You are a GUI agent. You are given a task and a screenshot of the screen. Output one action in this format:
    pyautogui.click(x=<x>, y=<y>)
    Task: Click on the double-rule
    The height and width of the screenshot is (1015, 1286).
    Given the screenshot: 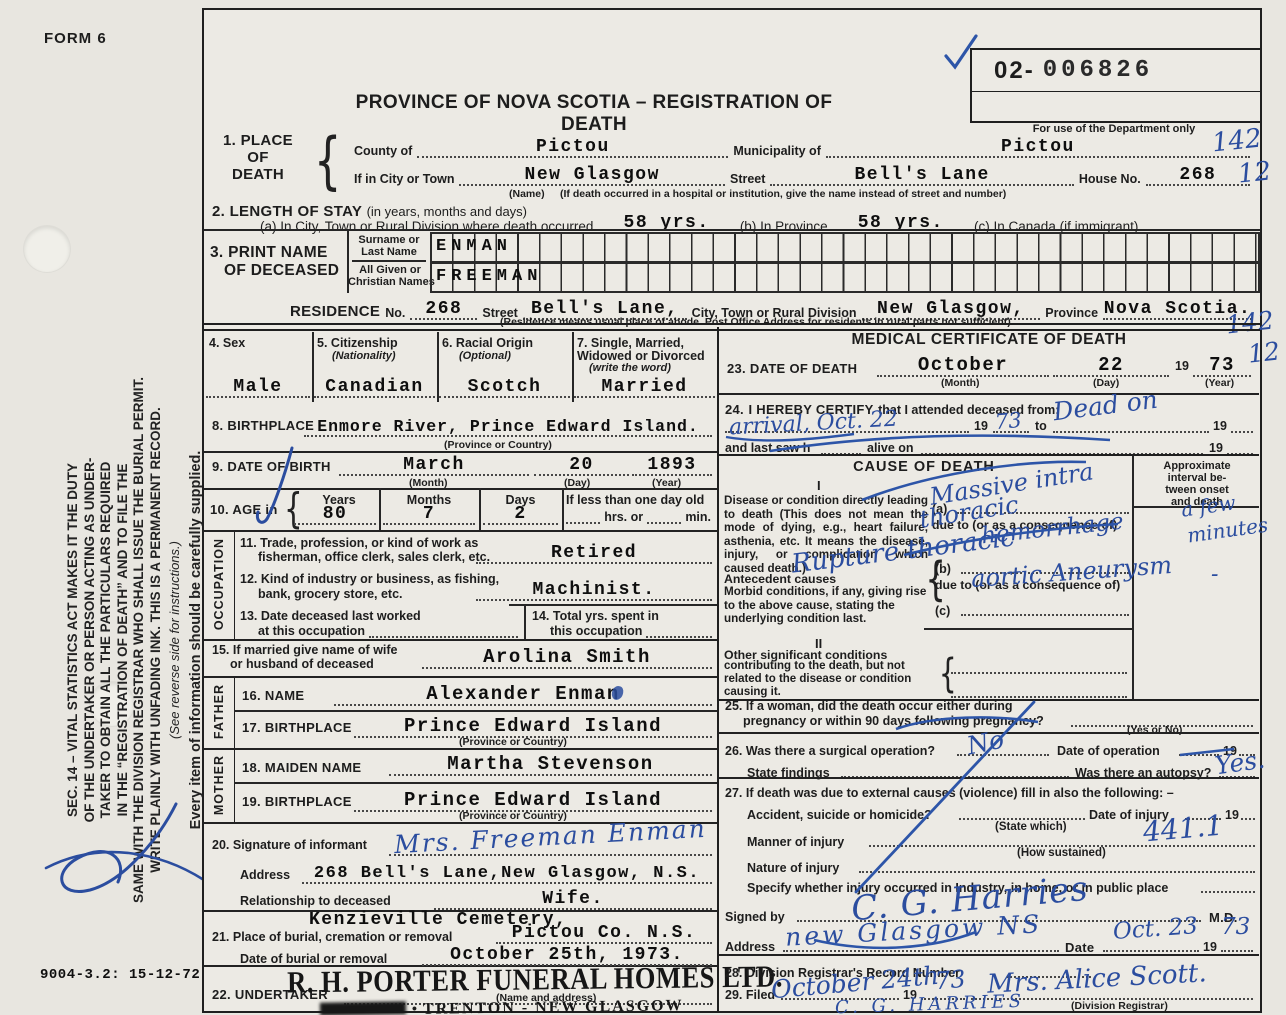 What is the action you would take?
    pyautogui.click(x=732, y=327)
    